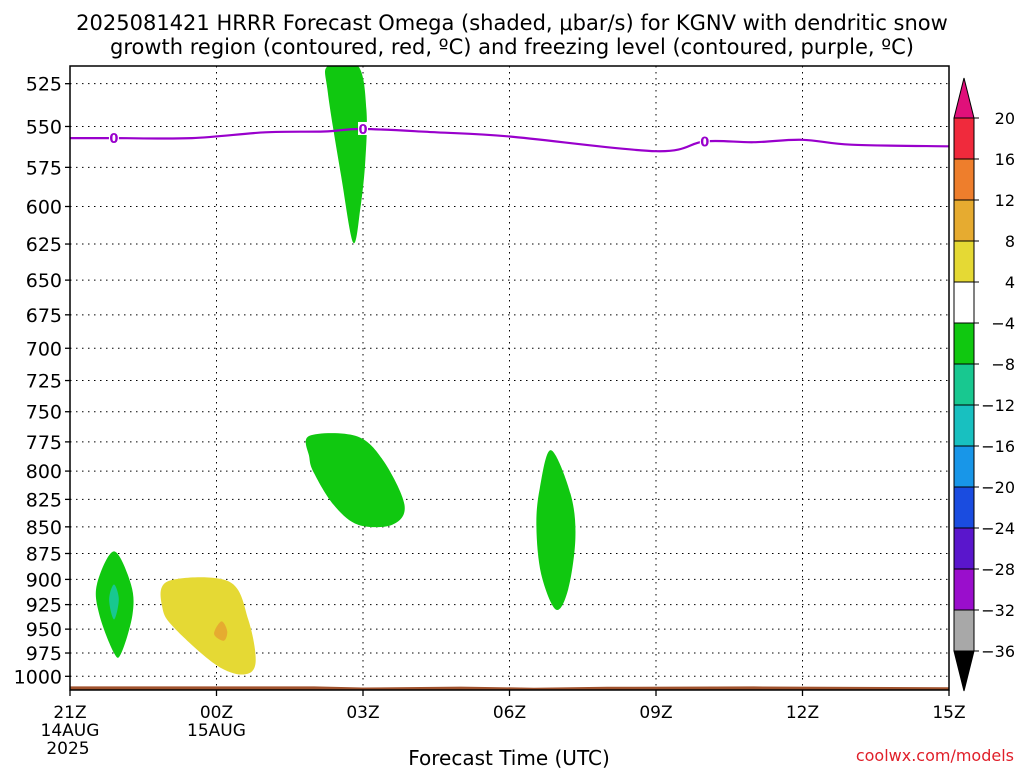  Describe the element at coordinates (1003, 364) in the screenshot. I see `colorbar-label: −8` at that location.